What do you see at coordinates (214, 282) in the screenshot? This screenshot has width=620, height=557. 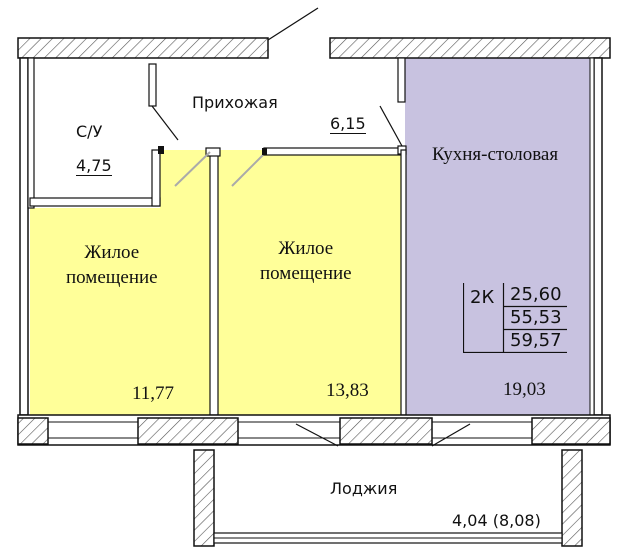 I see `partition-living-rooms` at bounding box center [214, 282].